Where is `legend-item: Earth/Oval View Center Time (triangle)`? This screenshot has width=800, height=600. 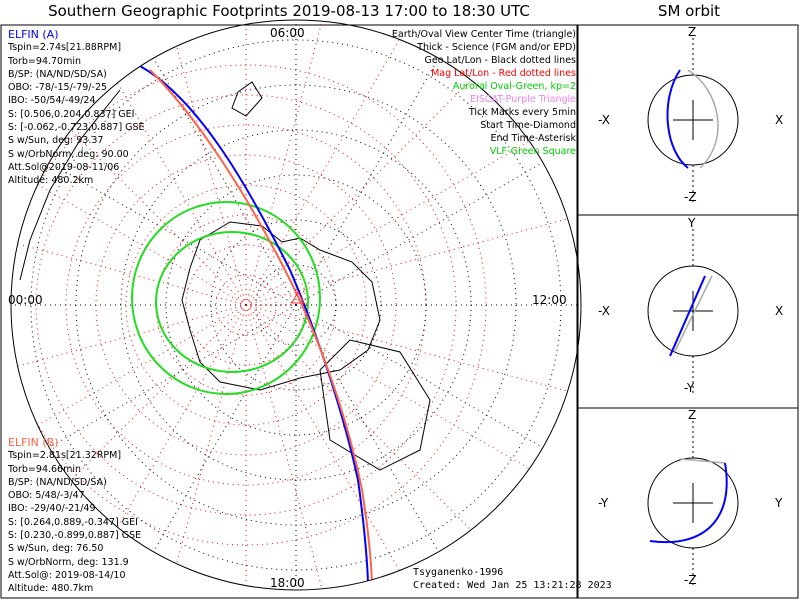 legend-item: Earth/Oval View Center Time (triangle) is located at coordinates (483, 34).